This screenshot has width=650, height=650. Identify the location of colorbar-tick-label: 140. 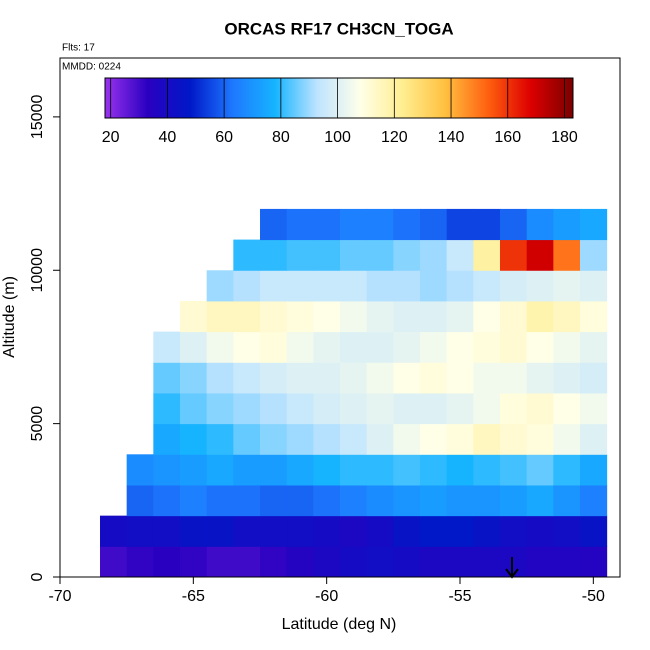
(451, 137).